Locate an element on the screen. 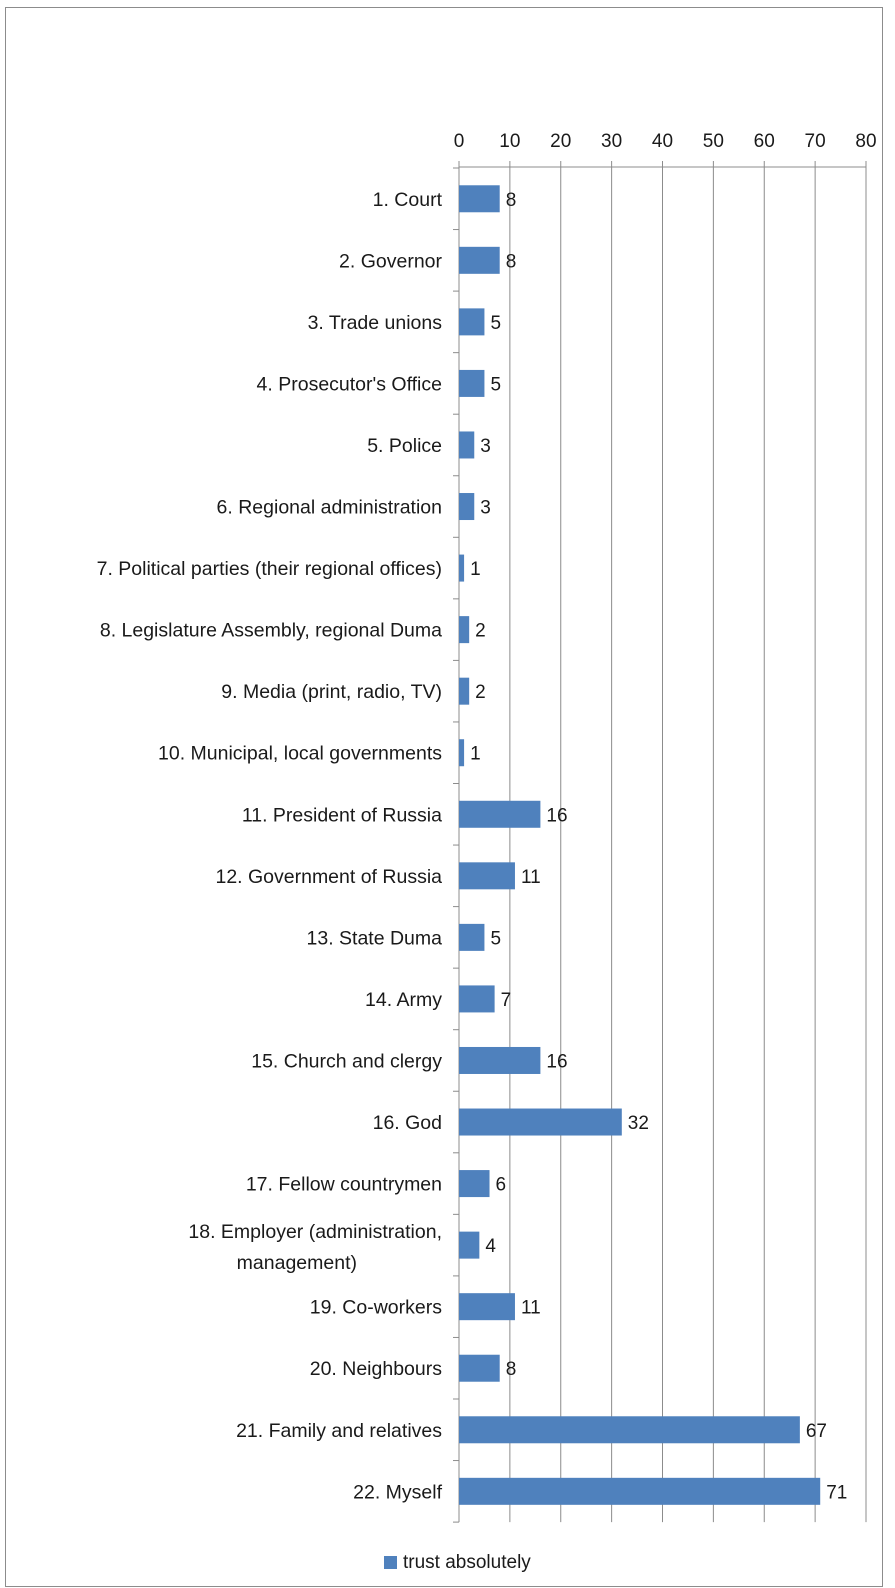 This screenshot has width=895, height=1588. y-tick-label: 17. Fellow countrymen is located at coordinates (344, 1185).